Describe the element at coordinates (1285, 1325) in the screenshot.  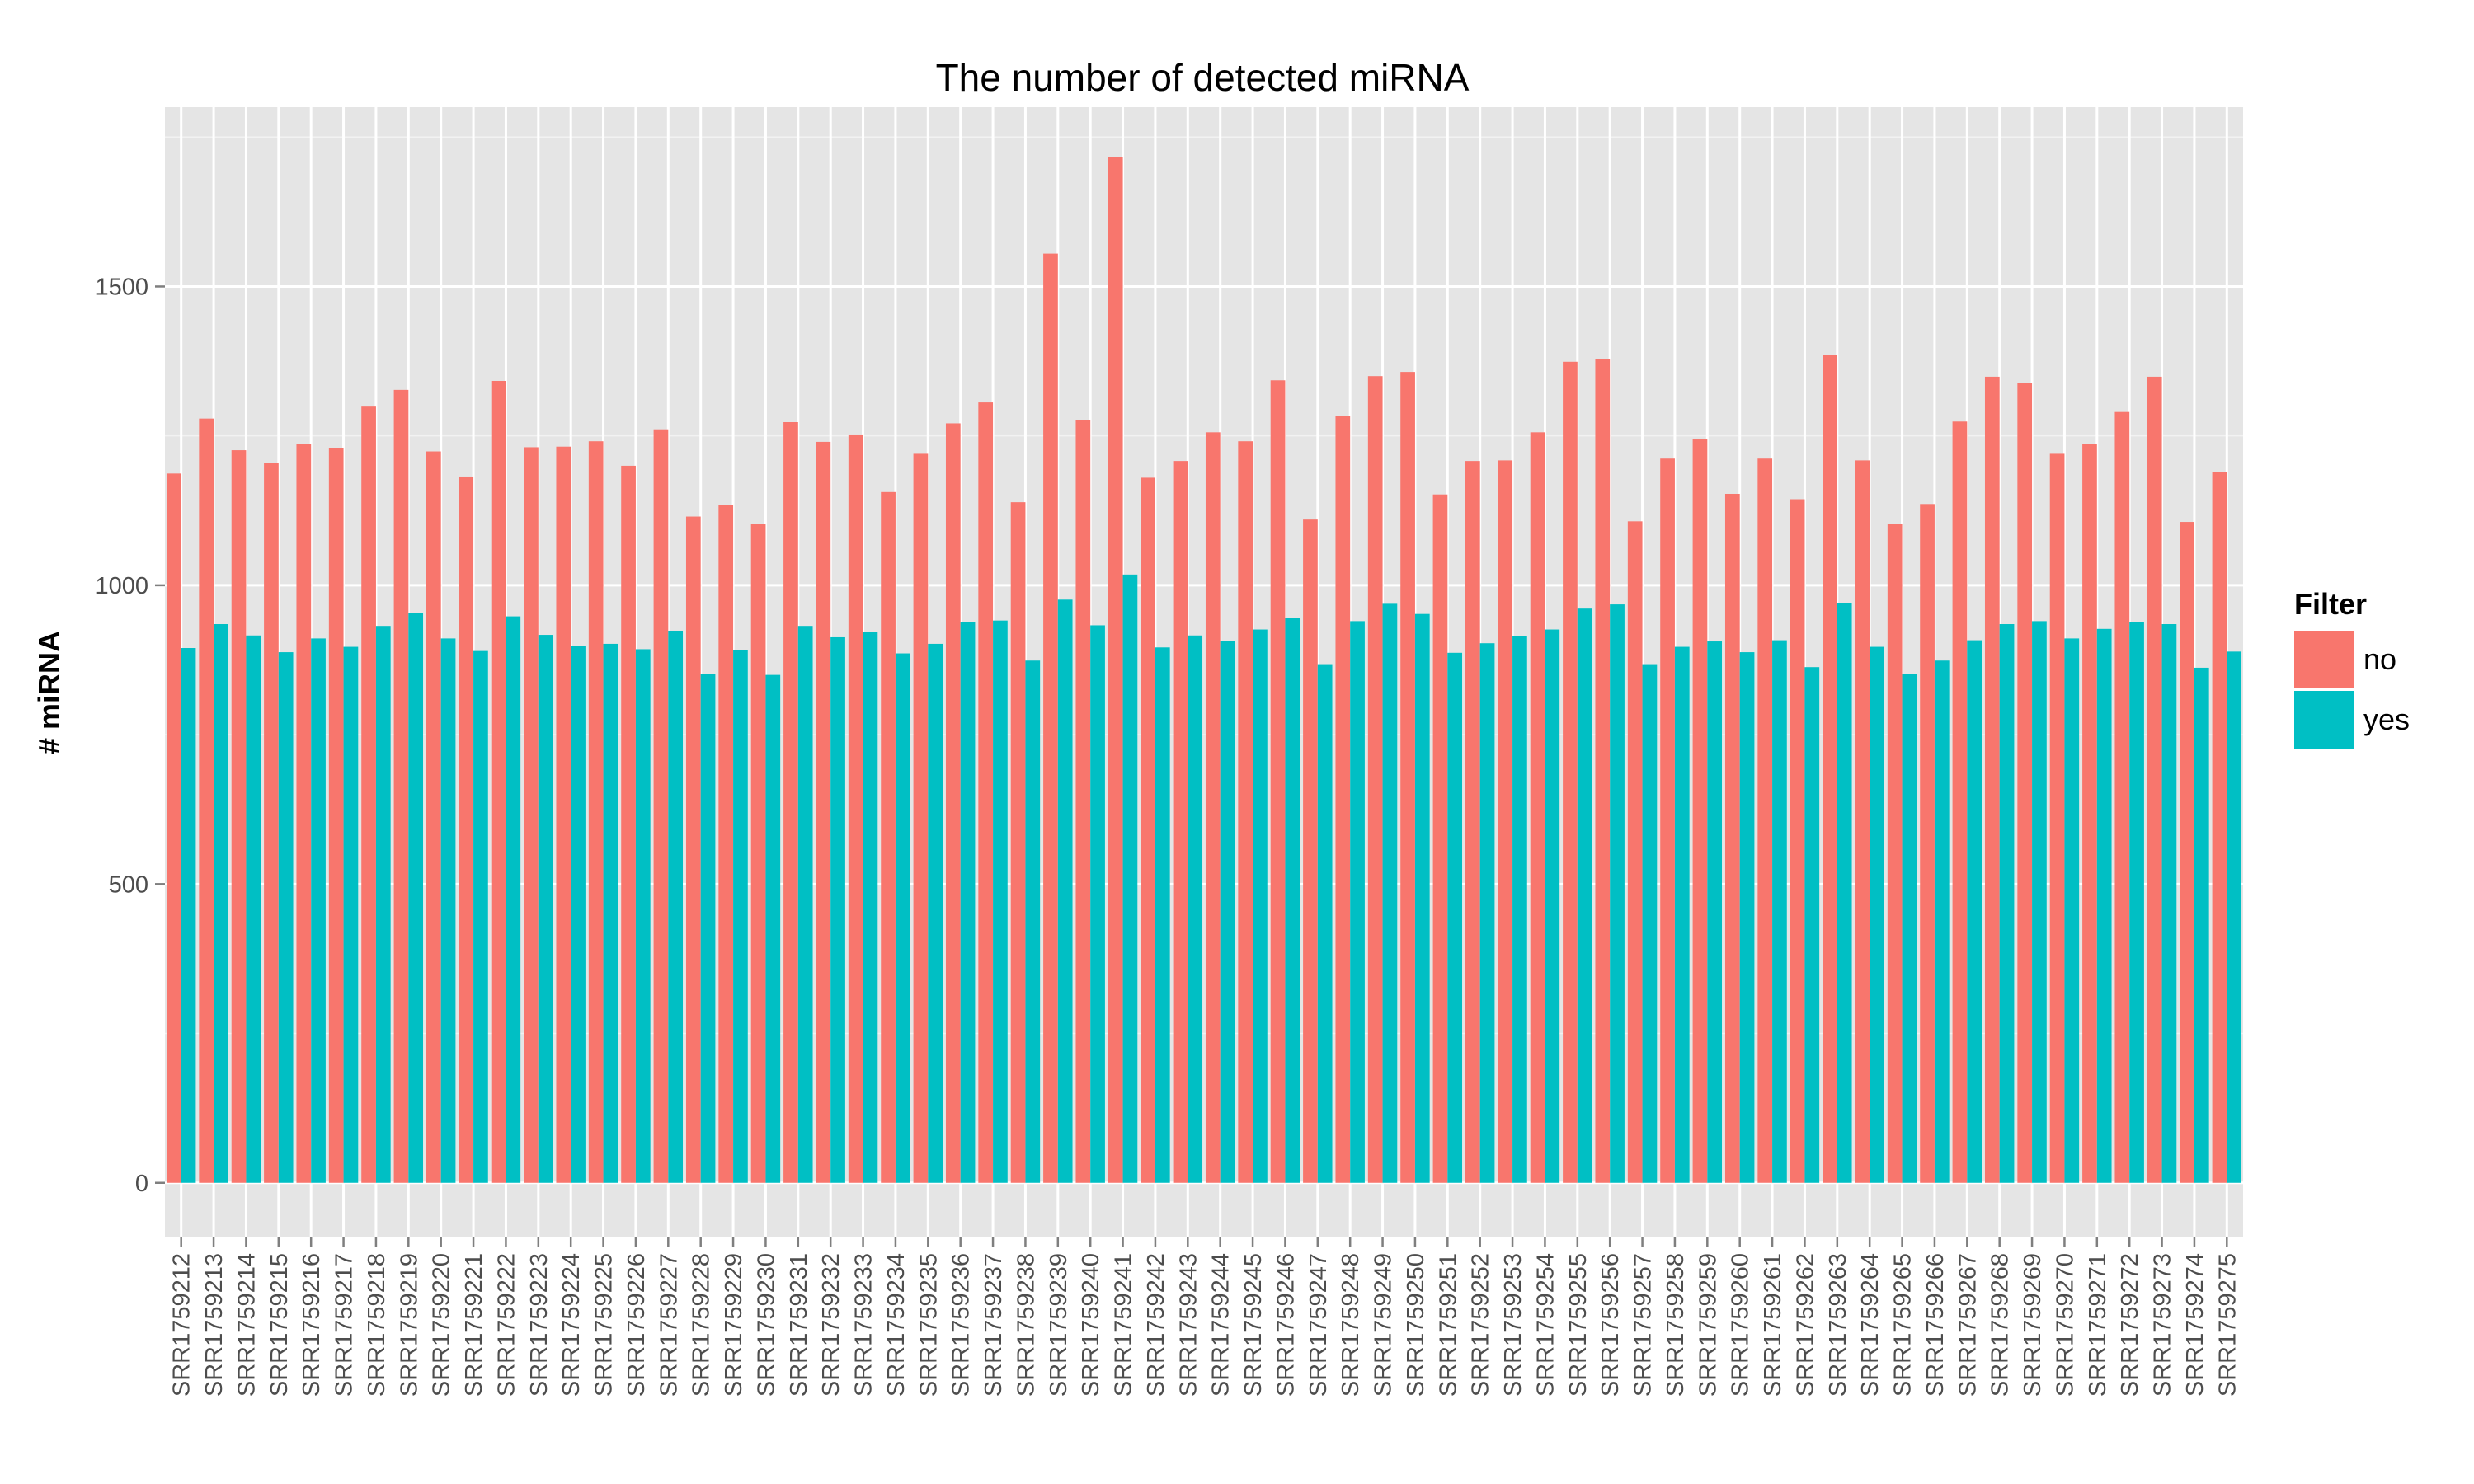
I see `x-tick-label: SRR1759246` at that location.